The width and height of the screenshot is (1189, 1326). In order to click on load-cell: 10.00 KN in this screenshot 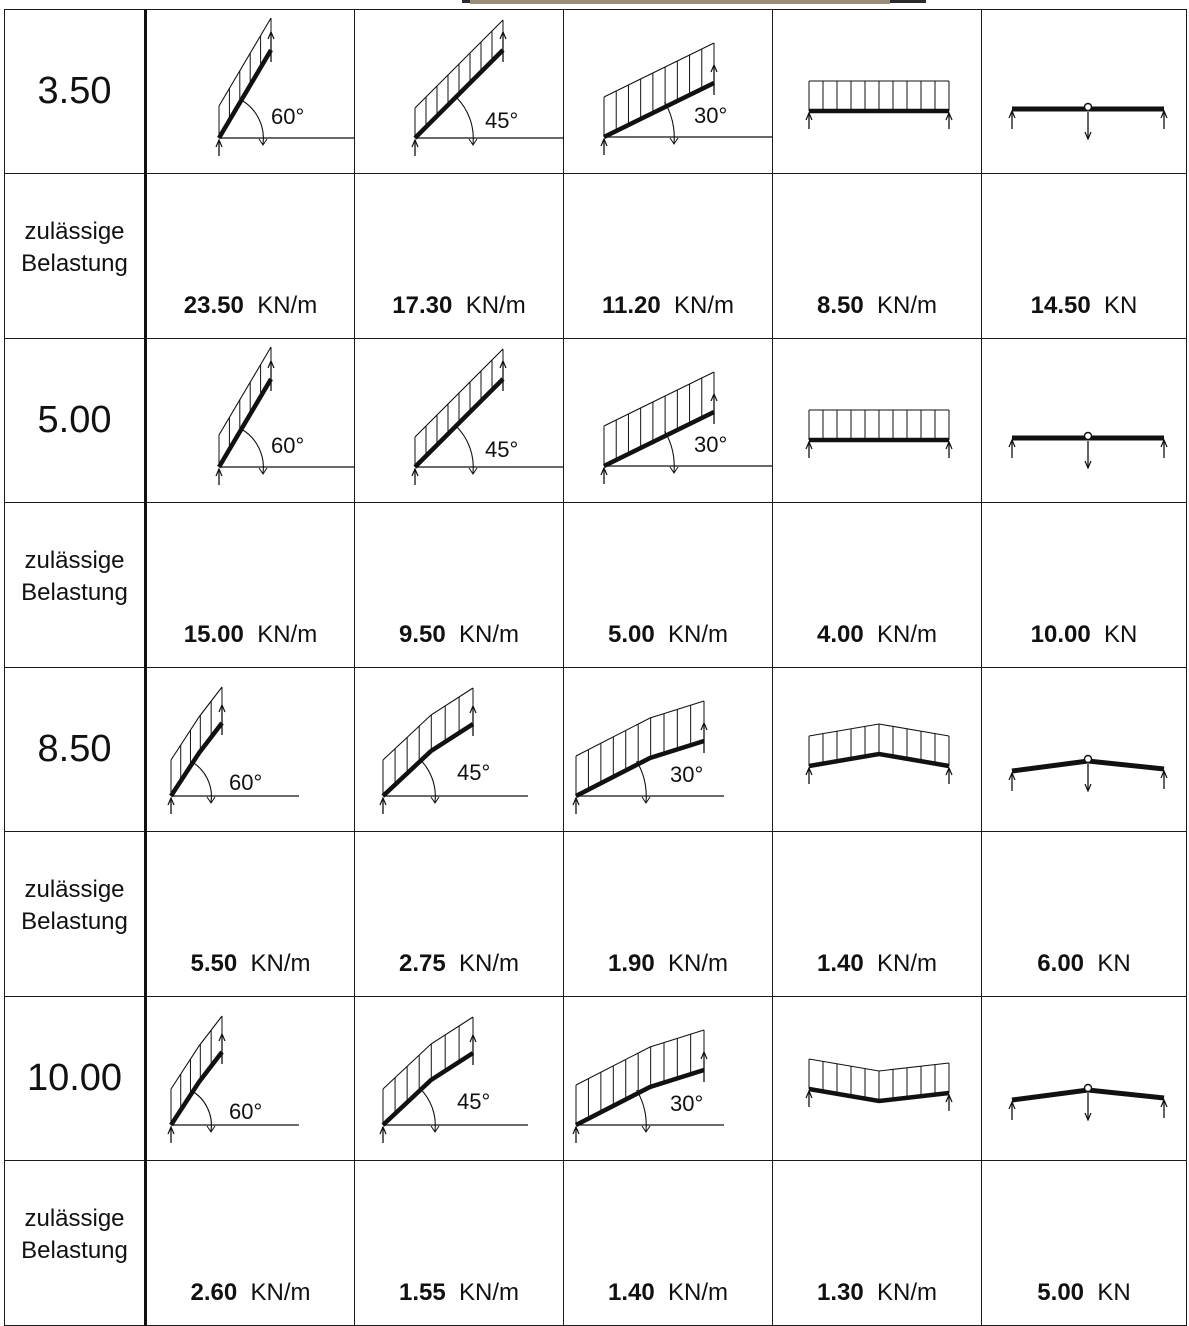, I will do `click(1084, 585)`.